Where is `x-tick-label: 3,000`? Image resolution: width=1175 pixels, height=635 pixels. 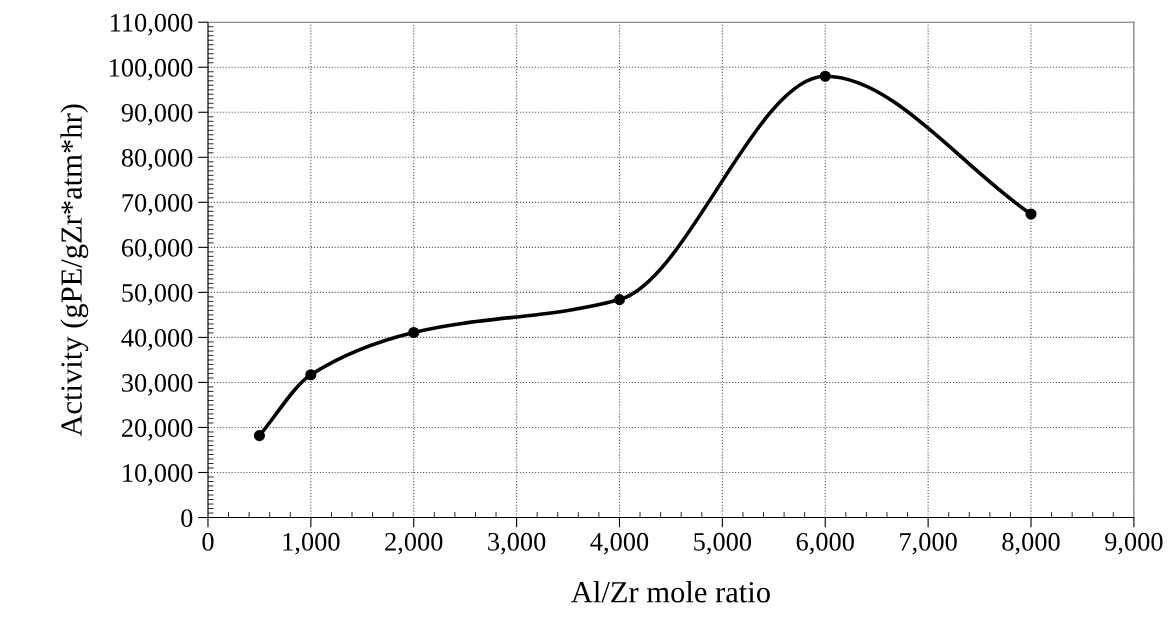 x-tick-label: 3,000 is located at coordinates (517, 543).